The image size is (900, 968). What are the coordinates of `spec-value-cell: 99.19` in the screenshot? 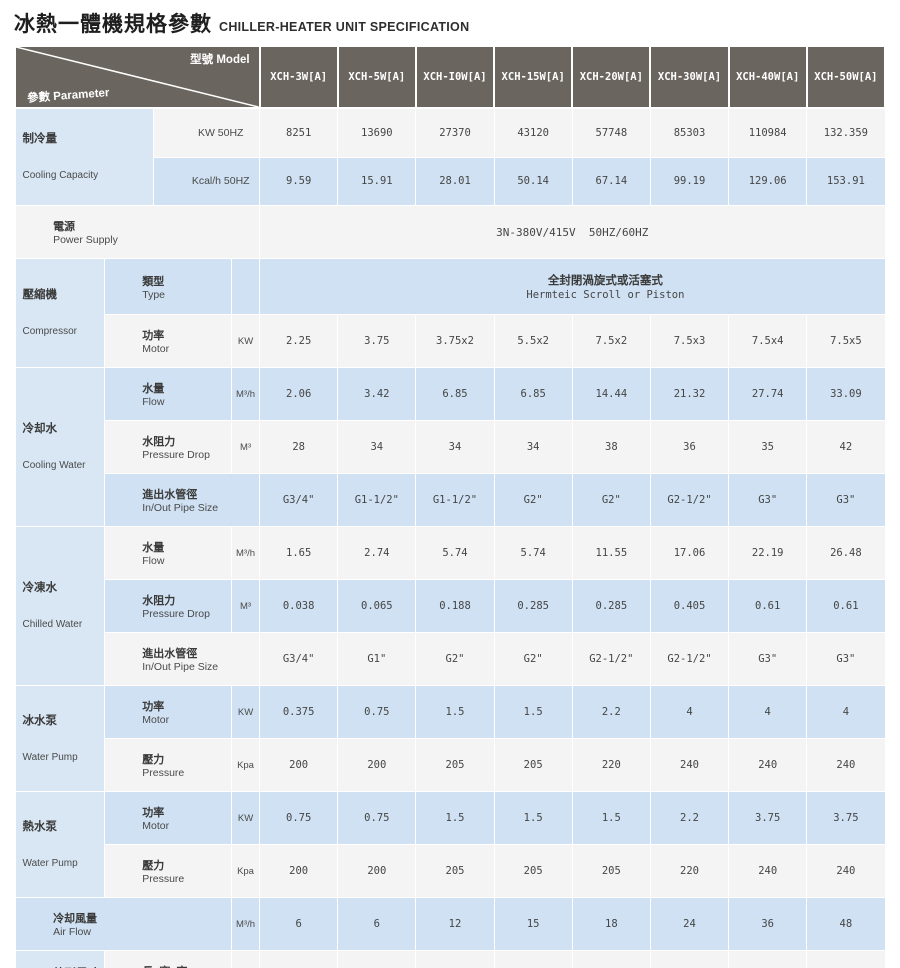 It's located at (689, 181).